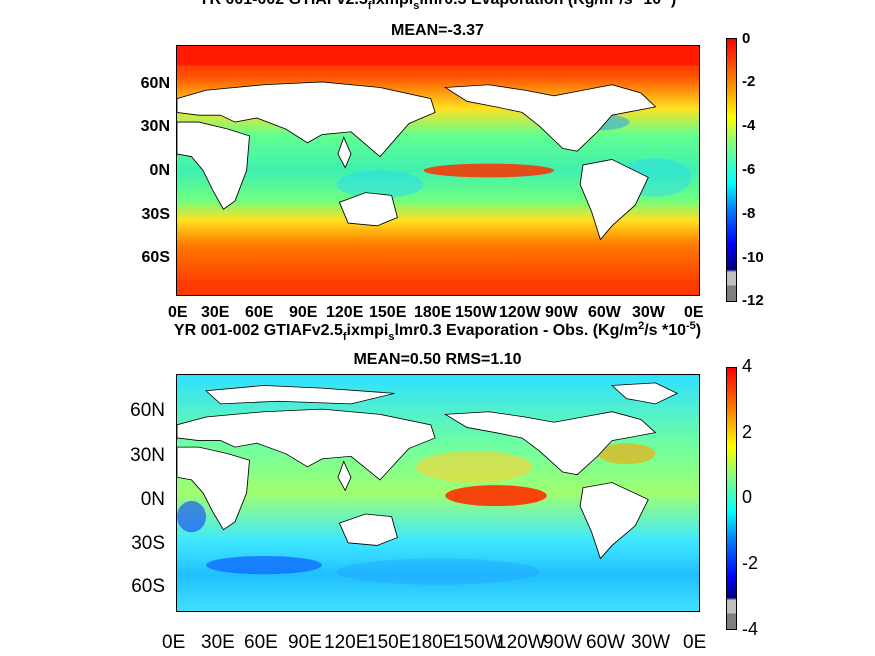 This screenshot has height=656, width=875. Describe the element at coordinates (749, 213) in the screenshot. I see `colorbar-tick: -8` at that location.